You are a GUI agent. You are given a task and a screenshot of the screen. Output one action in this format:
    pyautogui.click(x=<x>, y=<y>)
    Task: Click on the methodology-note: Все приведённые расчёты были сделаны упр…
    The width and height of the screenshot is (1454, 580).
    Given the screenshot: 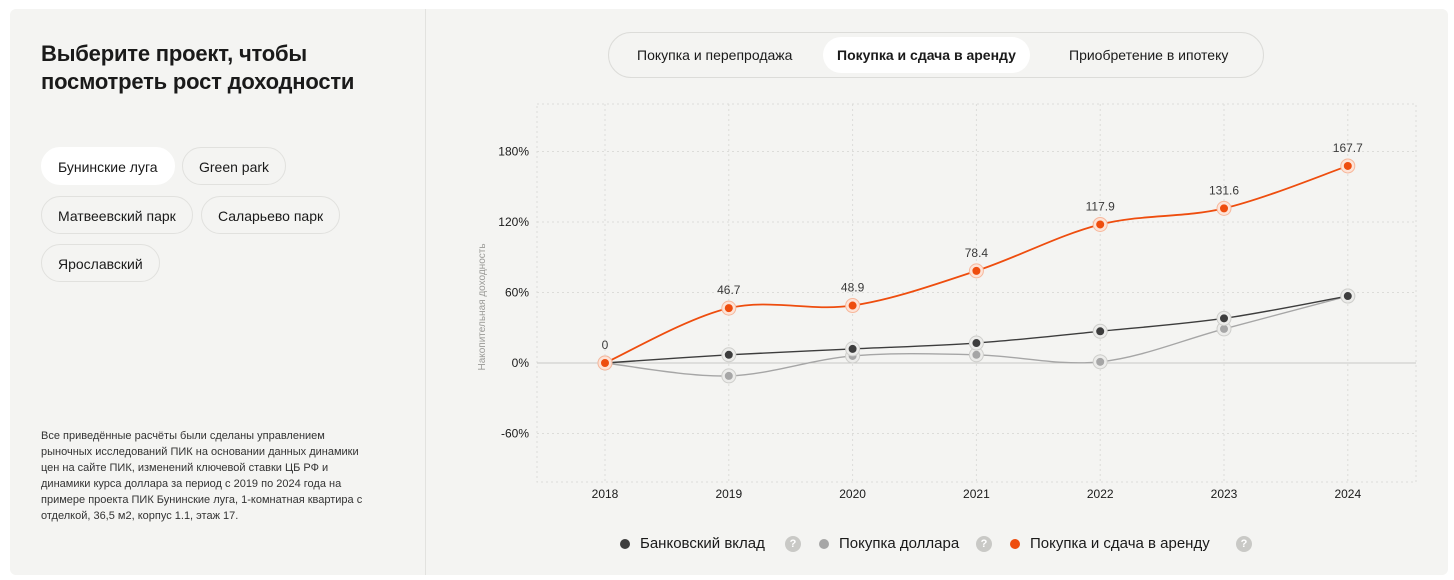 What is the action you would take?
    pyautogui.click(x=202, y=476)
    